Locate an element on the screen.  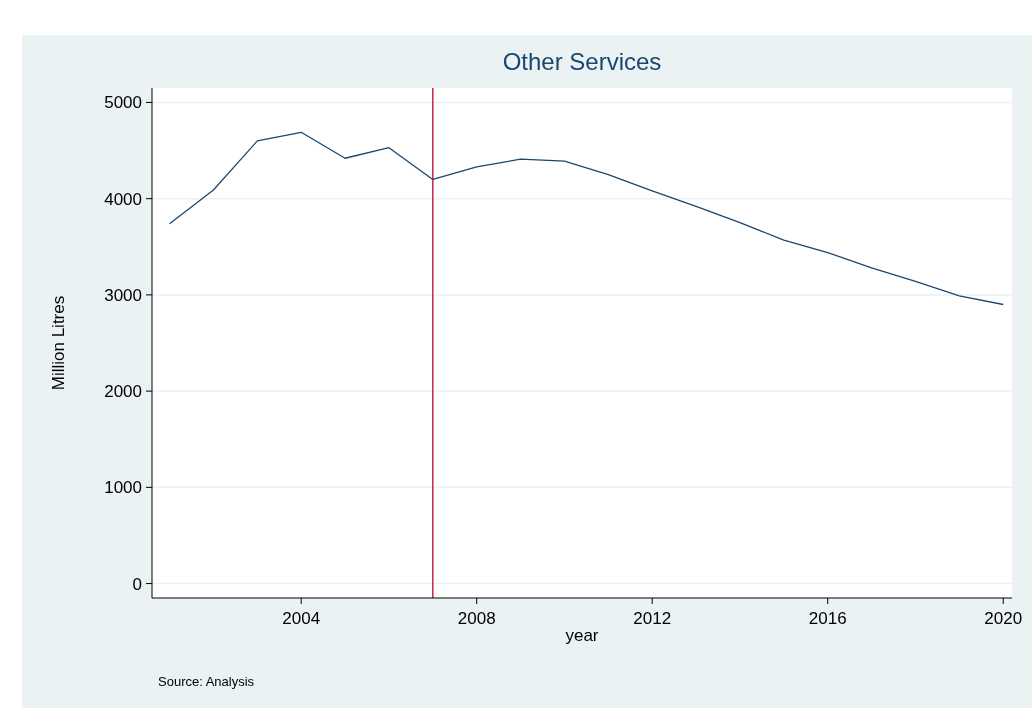
y-tick-label: 0 is located at coordinates (137, 584).